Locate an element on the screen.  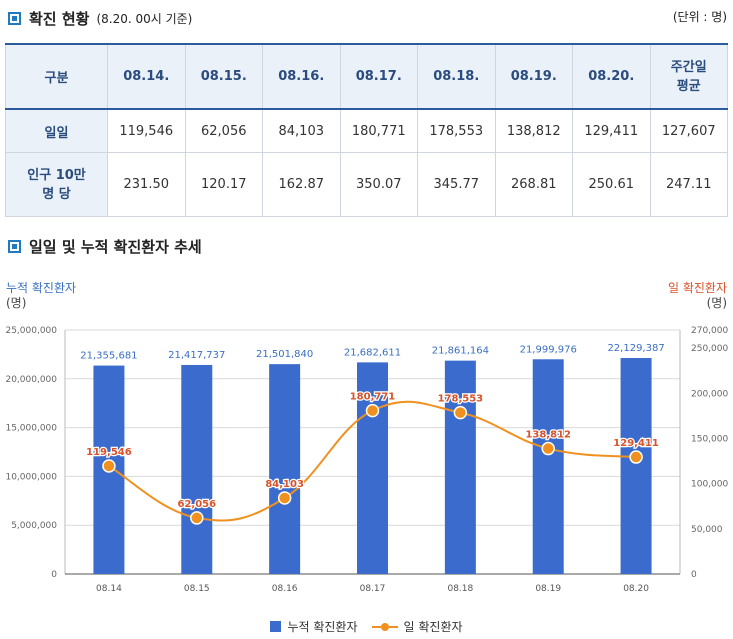
row-label: 일일 is located at coordinates (56, 130).